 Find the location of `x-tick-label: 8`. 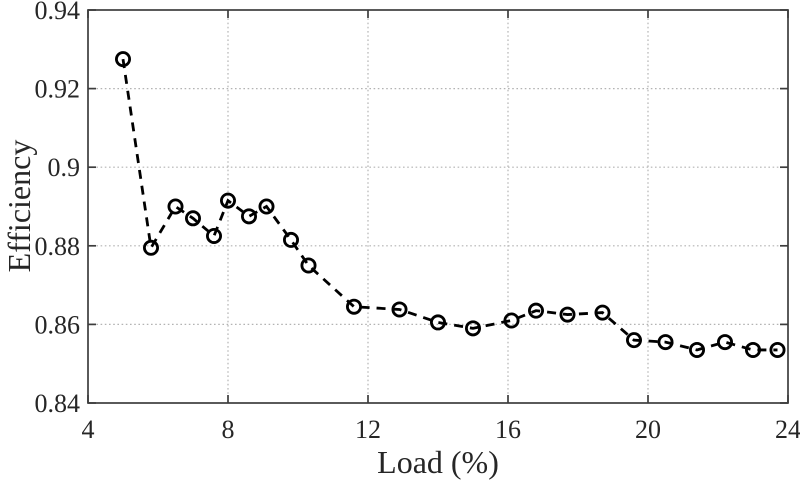

x-tick-label: 8 is located at coordinates (228, 429).